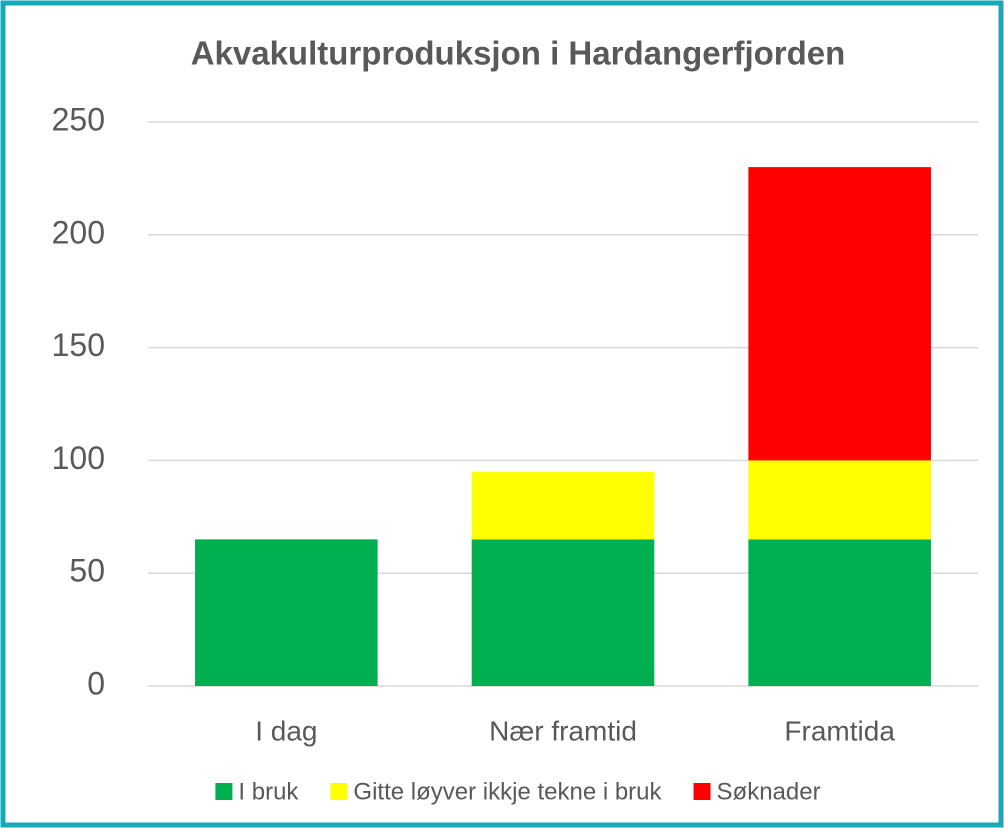  Describe the element at coordinates (507, 791) in the screenshot. I see `legend-label: Gitte løyver ikkje tekne i bruk` at that location.